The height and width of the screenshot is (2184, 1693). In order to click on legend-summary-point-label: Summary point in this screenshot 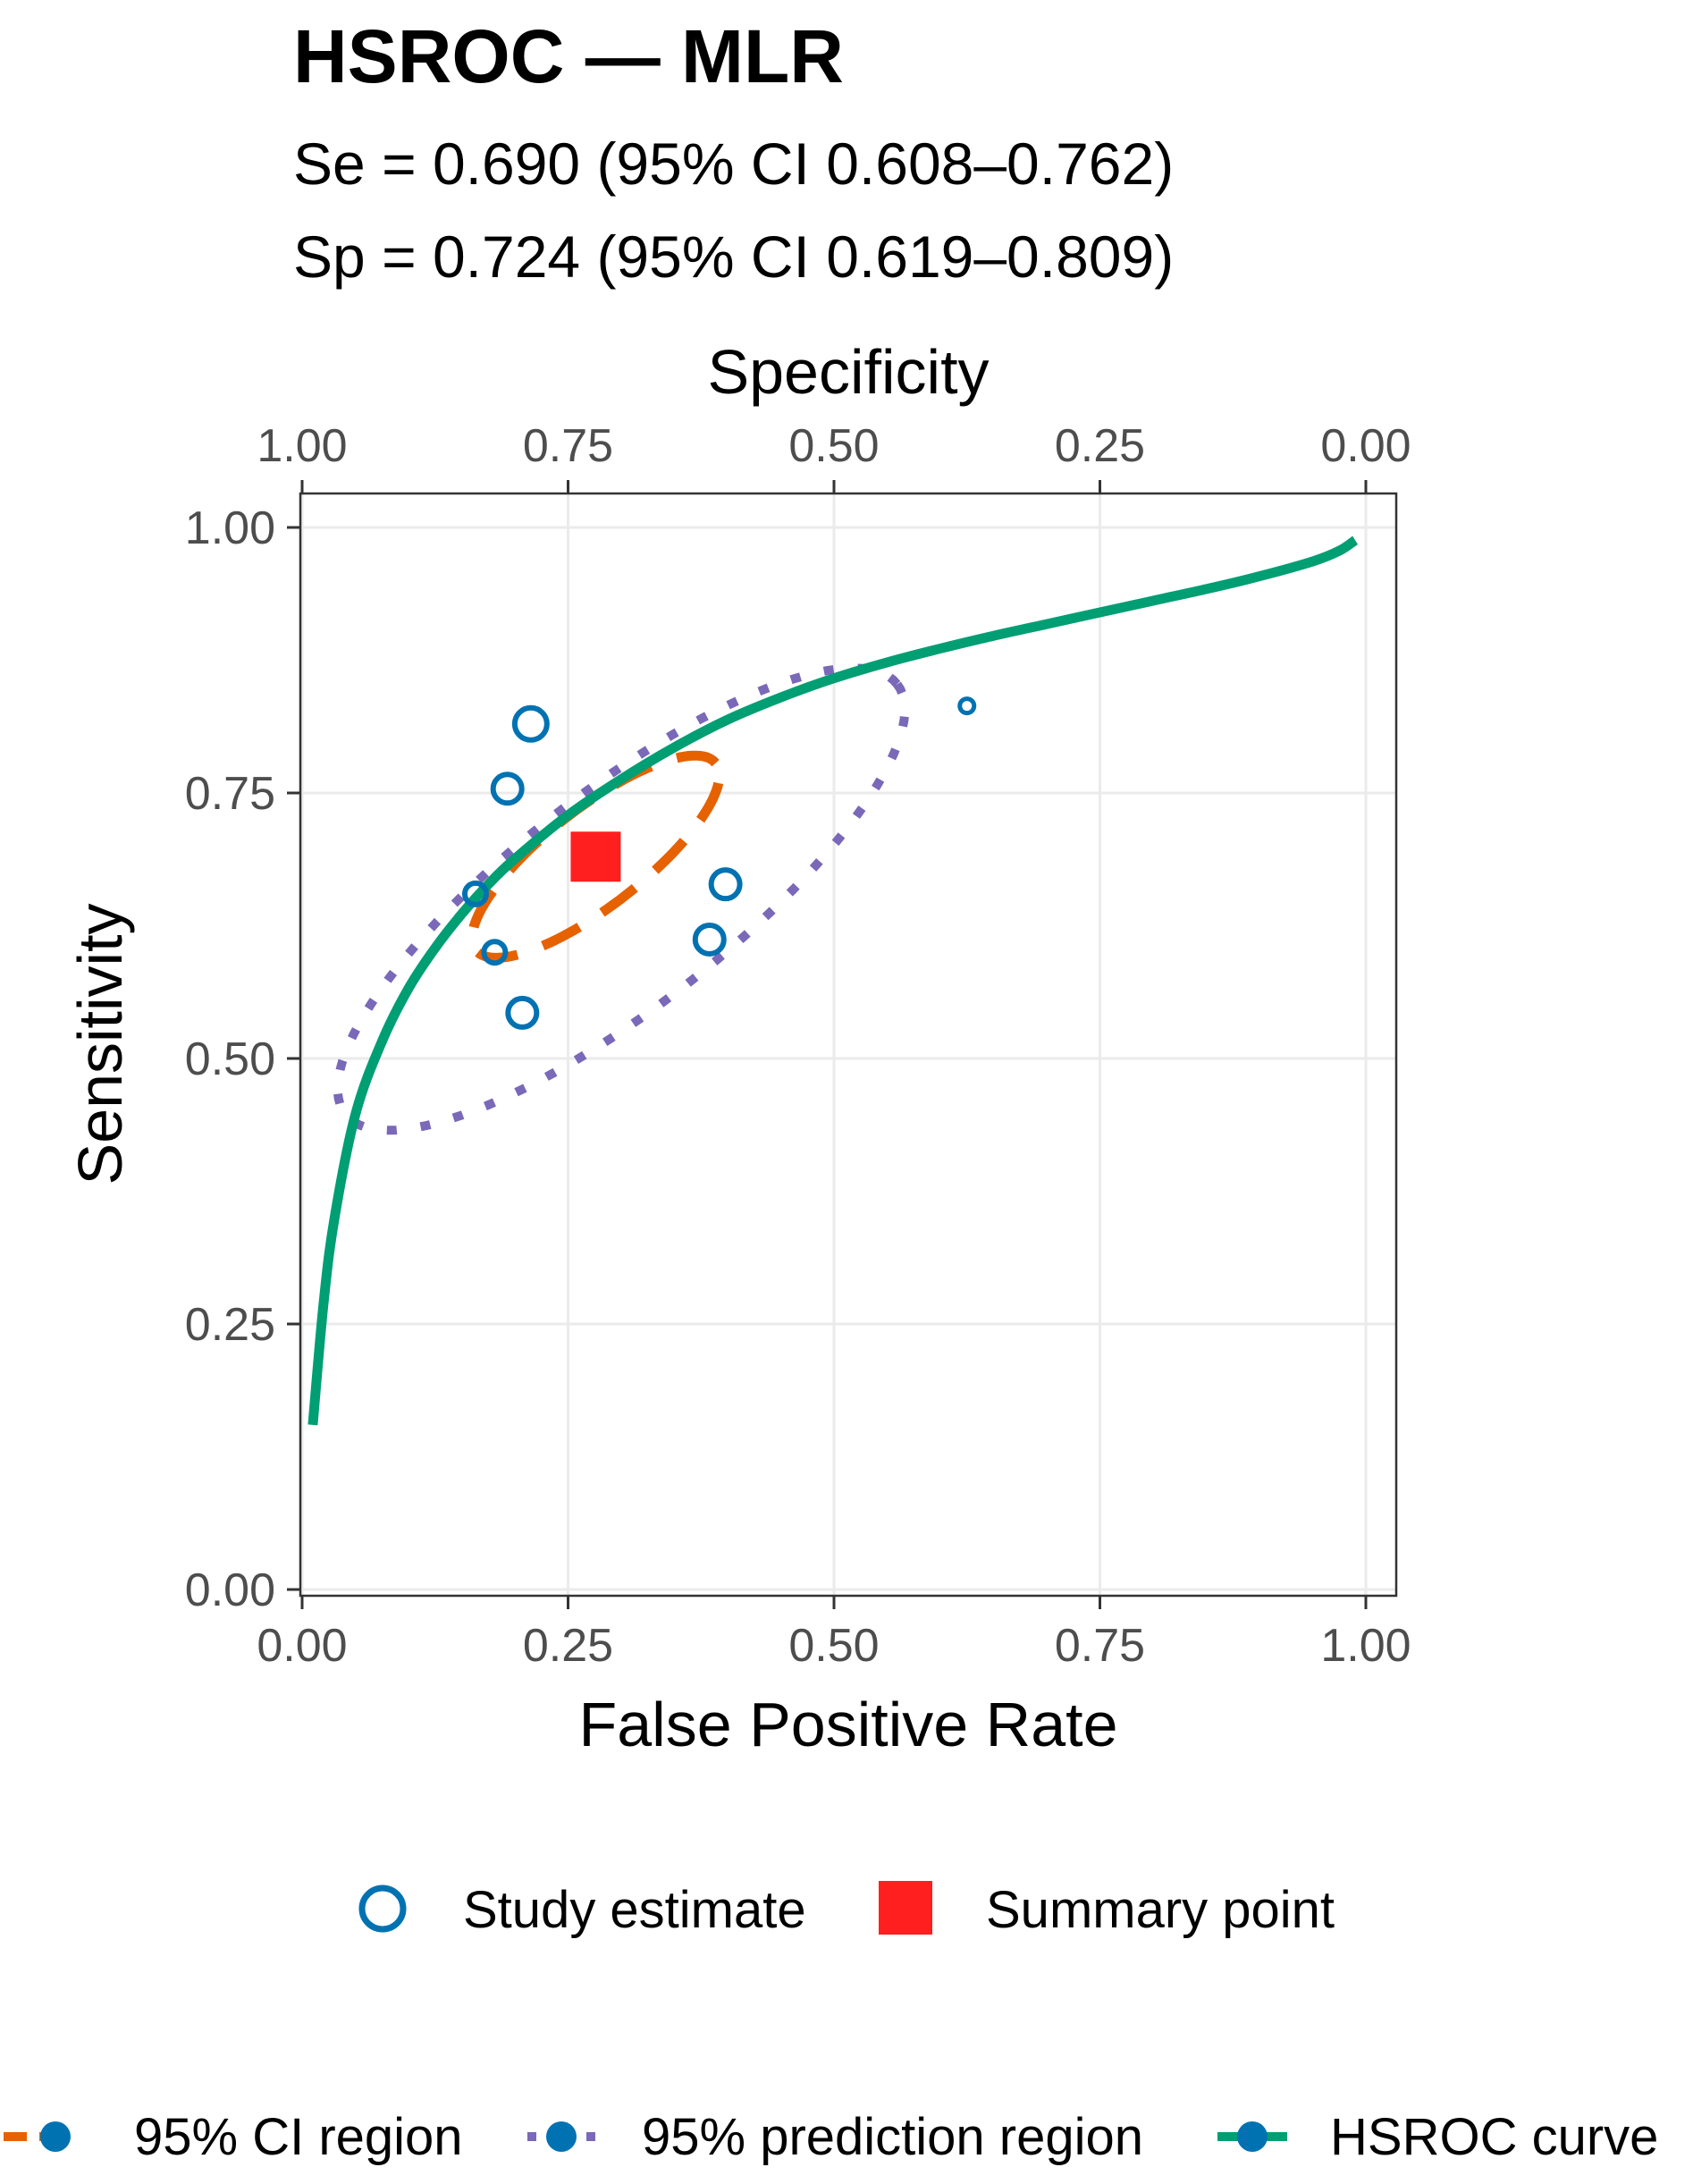, I will do `click(1161, 1910)`.